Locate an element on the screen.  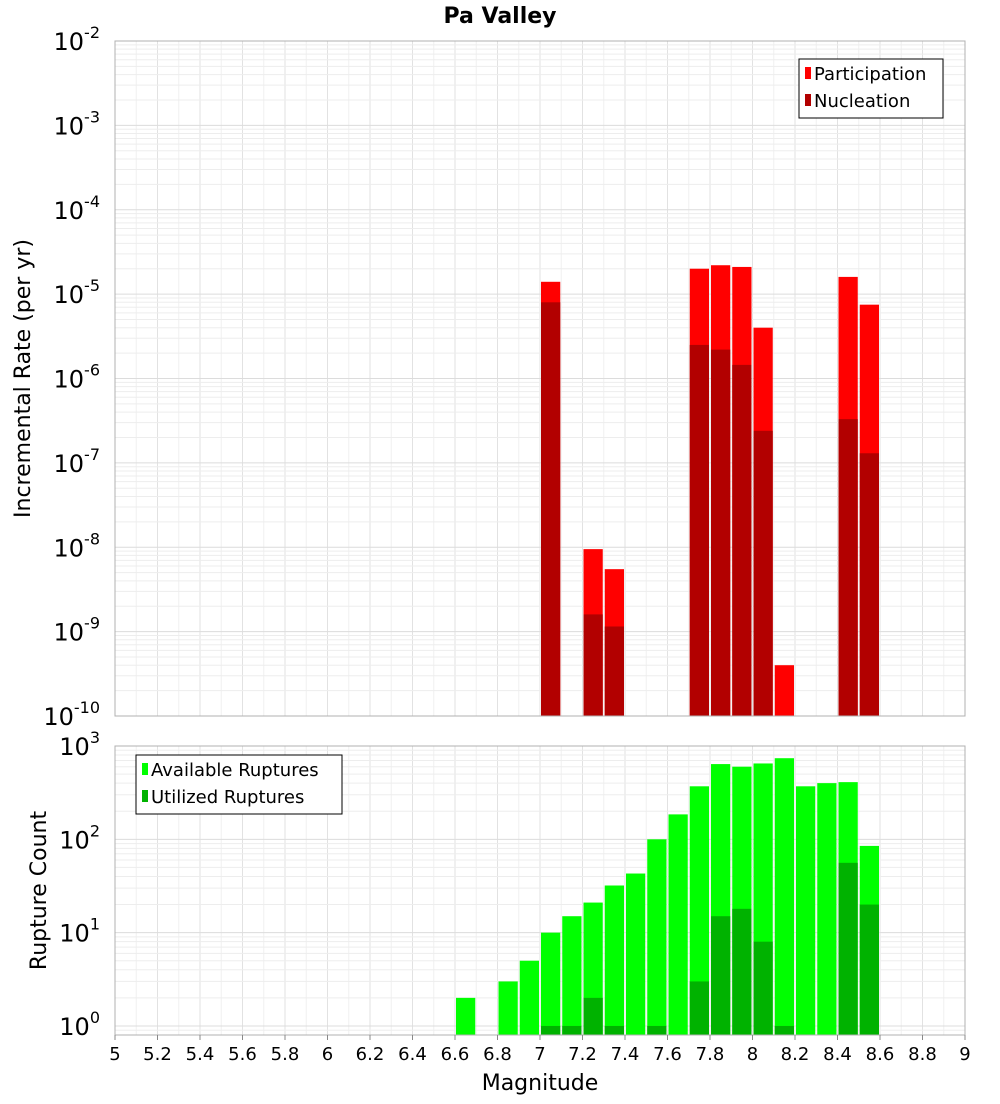
y-tick-label: 10⁻⁷ is located at coordinates (77, 461).